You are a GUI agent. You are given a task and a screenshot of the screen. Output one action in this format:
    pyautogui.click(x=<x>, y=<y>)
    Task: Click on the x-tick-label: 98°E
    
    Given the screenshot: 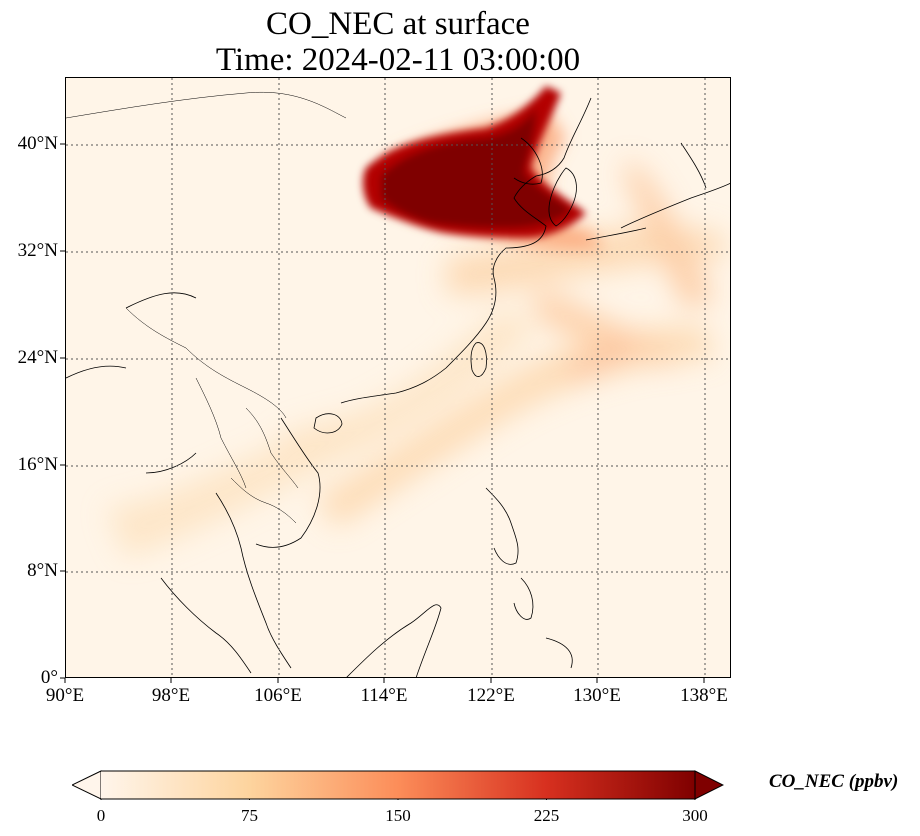 What is the action you would take?
    pyautogui.click(x=171, y=695)
    